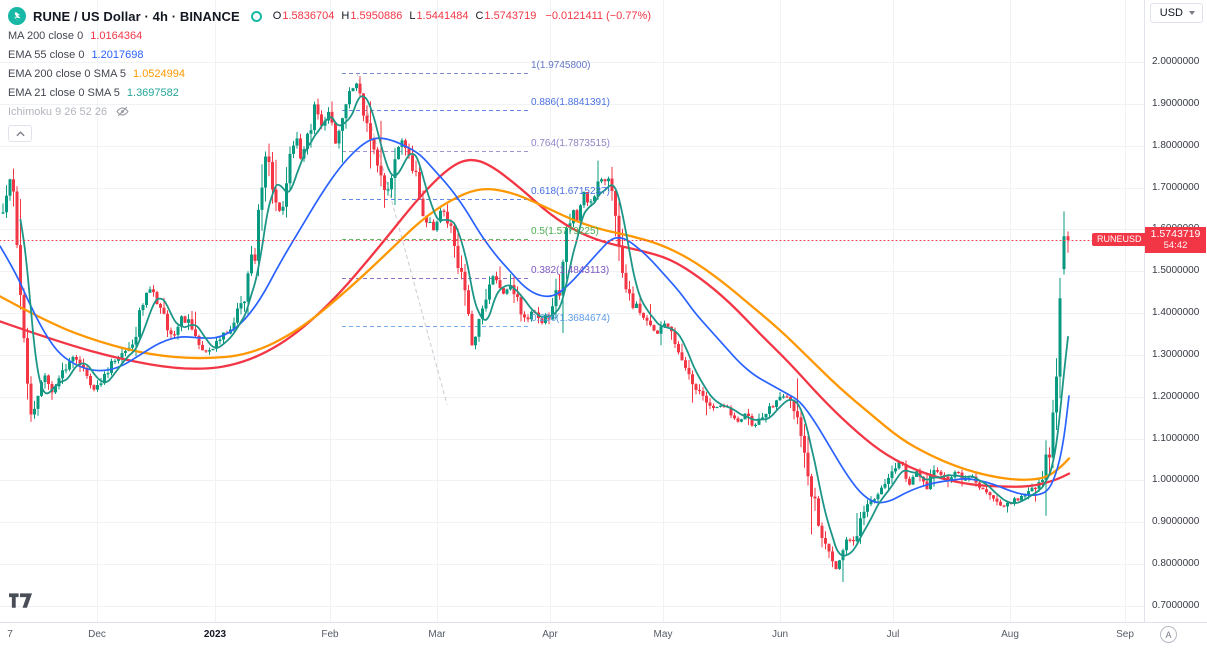 Image resolution: width=1207 pixels, height=648 pixels. Describe the element at coordinates (329, 92) in the screenshot. I see `indicator-row-ema21: EMA 21 close 0 SMA 5 1.3697582` at that location.